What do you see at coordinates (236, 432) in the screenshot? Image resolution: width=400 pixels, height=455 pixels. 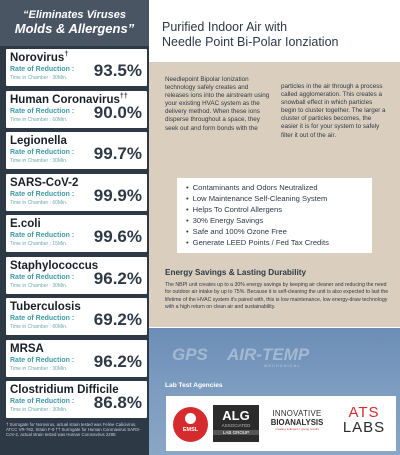 I see `alg-line-3: LAB GROUP` at bounding box center [236, 432].